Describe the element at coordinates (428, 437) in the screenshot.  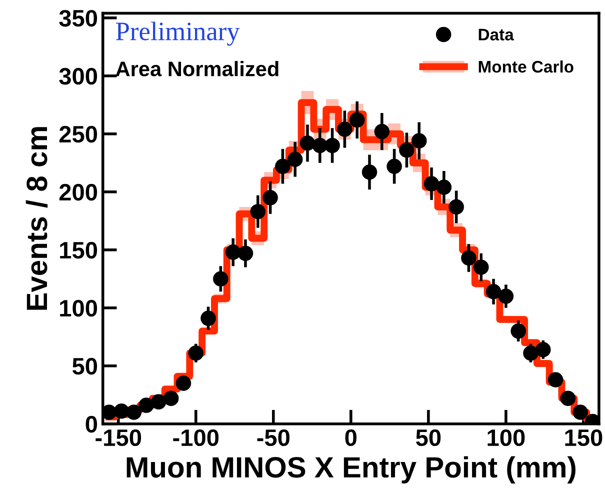
I see `x-tick-label: 50` at that location.